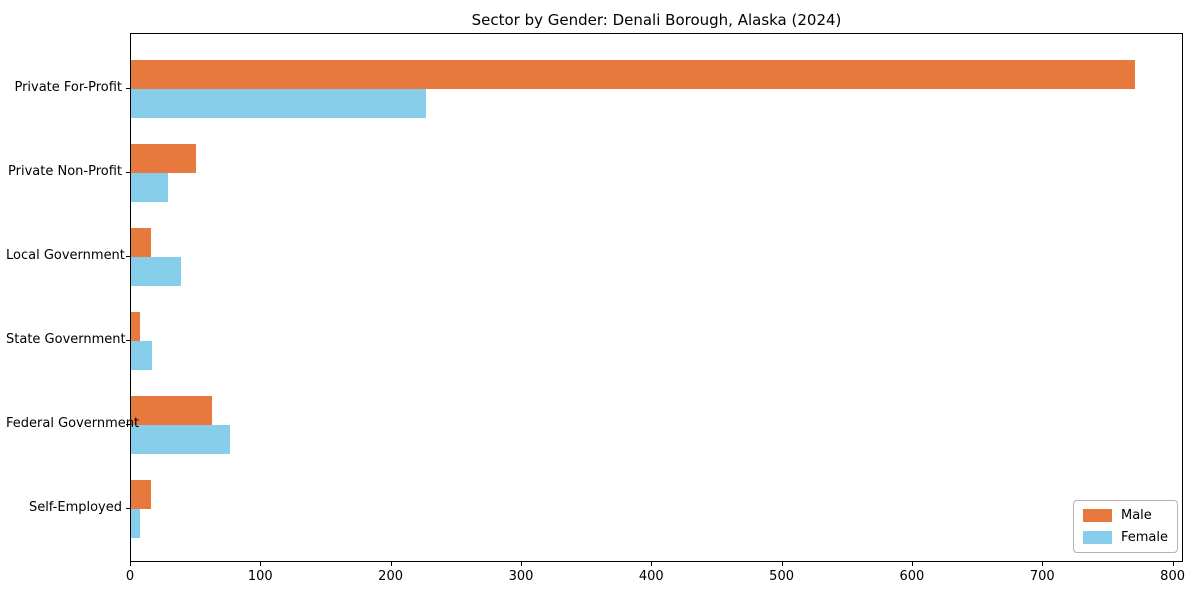 Image resolution: width=1200 pixels, height=600 pixels. What do you see at coordinates (66, 339) in the screenshot?
I see `y-axis-label-state-government: State Government` at bounding box center [66, 339].